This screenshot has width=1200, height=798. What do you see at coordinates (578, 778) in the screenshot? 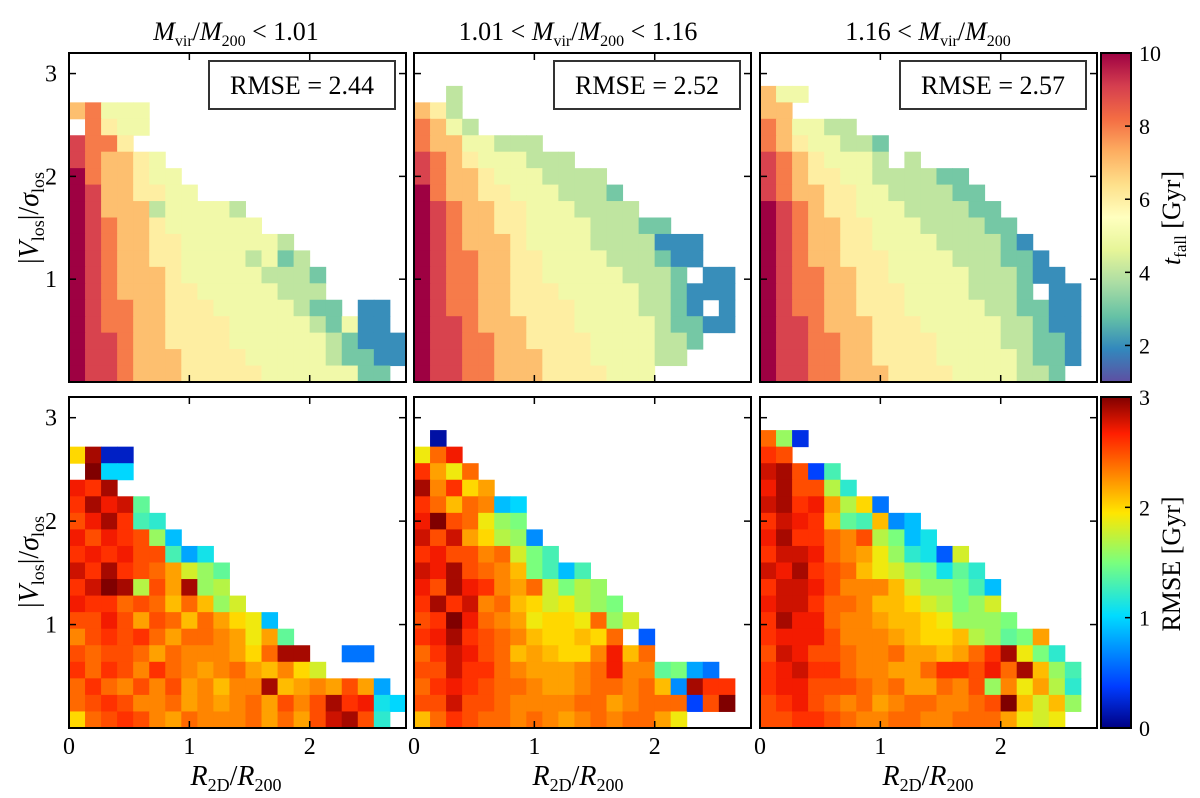
I see `x-axis-label-2: R2D/R200` at bounding box center [578, 778].